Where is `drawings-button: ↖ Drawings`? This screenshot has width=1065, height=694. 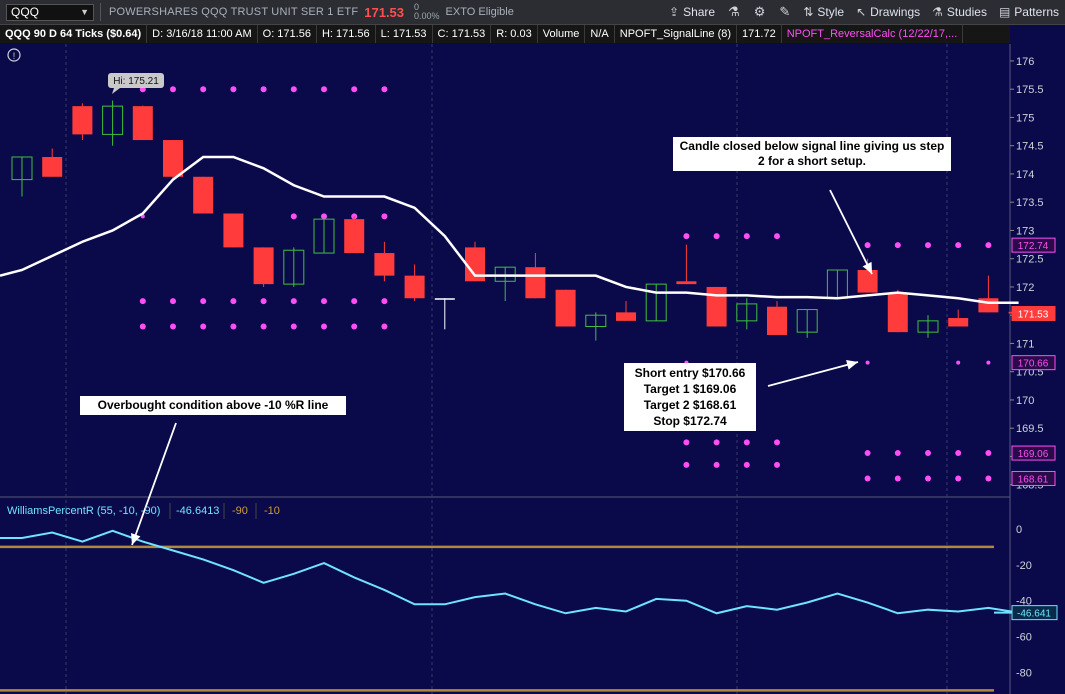
drawings-button: ↖ Drawings is located at coordinates (888, 12).